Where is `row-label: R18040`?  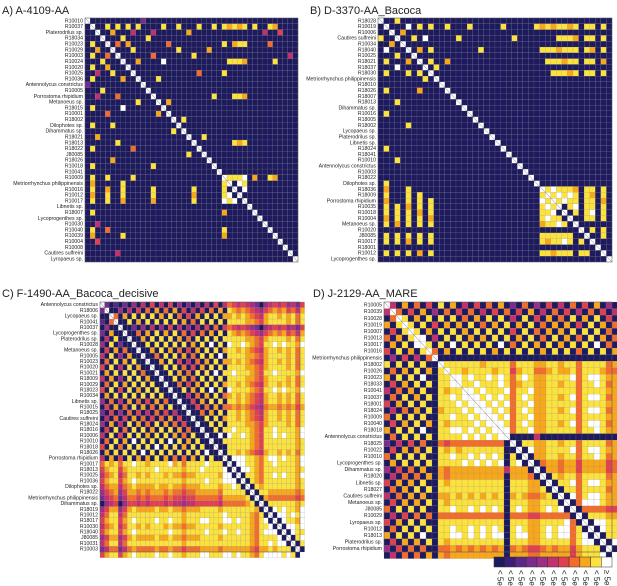 row-label: R18040 is located at coordinates (367, 50).